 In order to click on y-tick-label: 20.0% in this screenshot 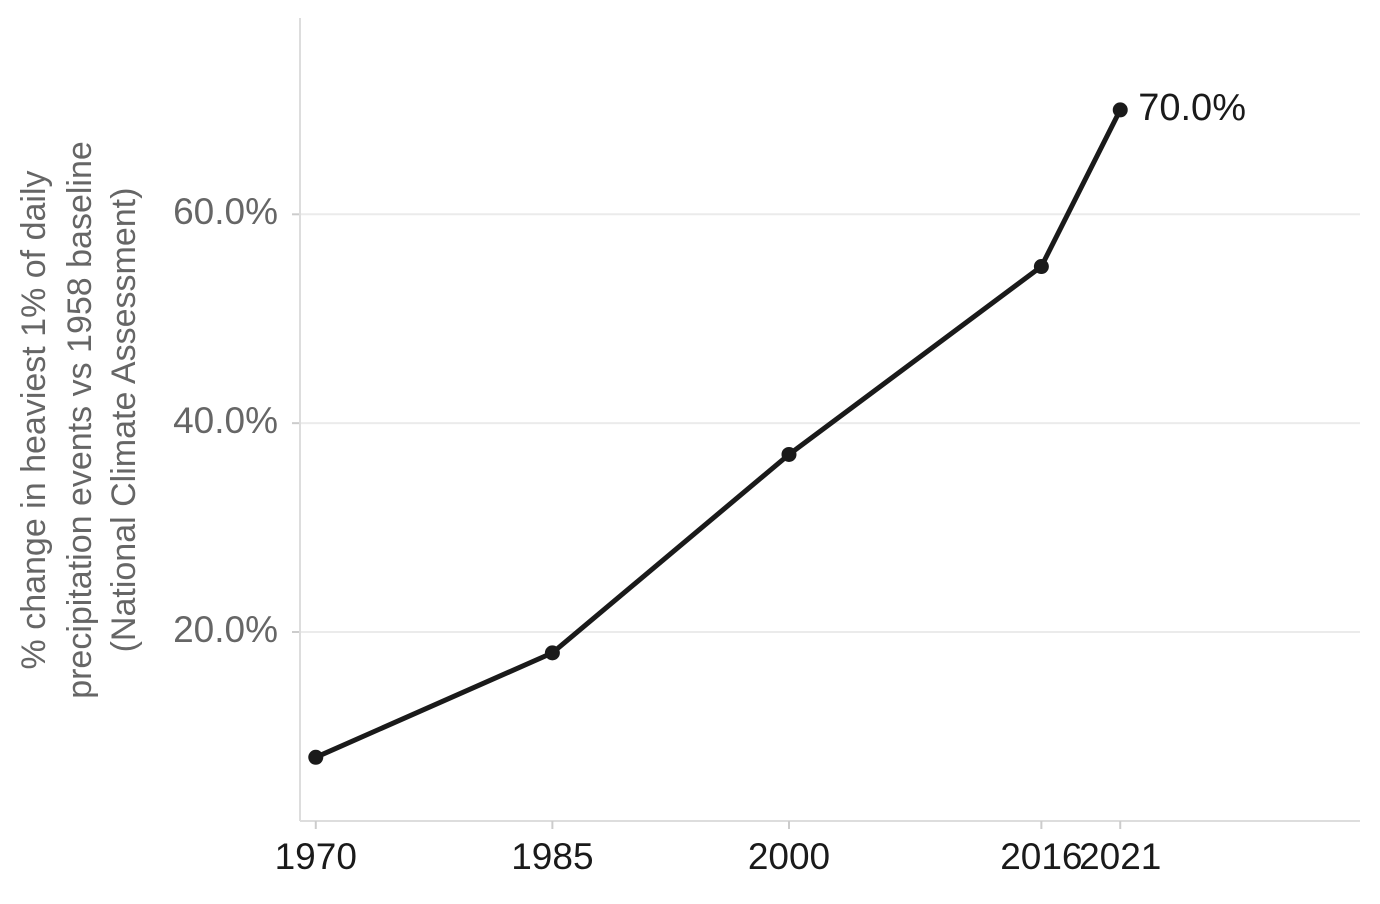, I will do `click(225, 629)`.